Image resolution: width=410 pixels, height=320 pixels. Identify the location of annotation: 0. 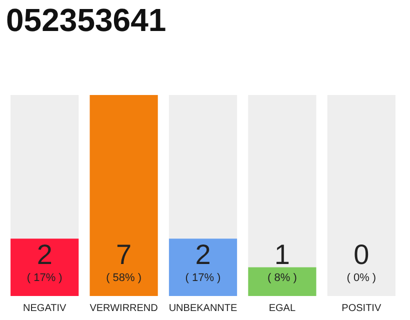
(362, 254).